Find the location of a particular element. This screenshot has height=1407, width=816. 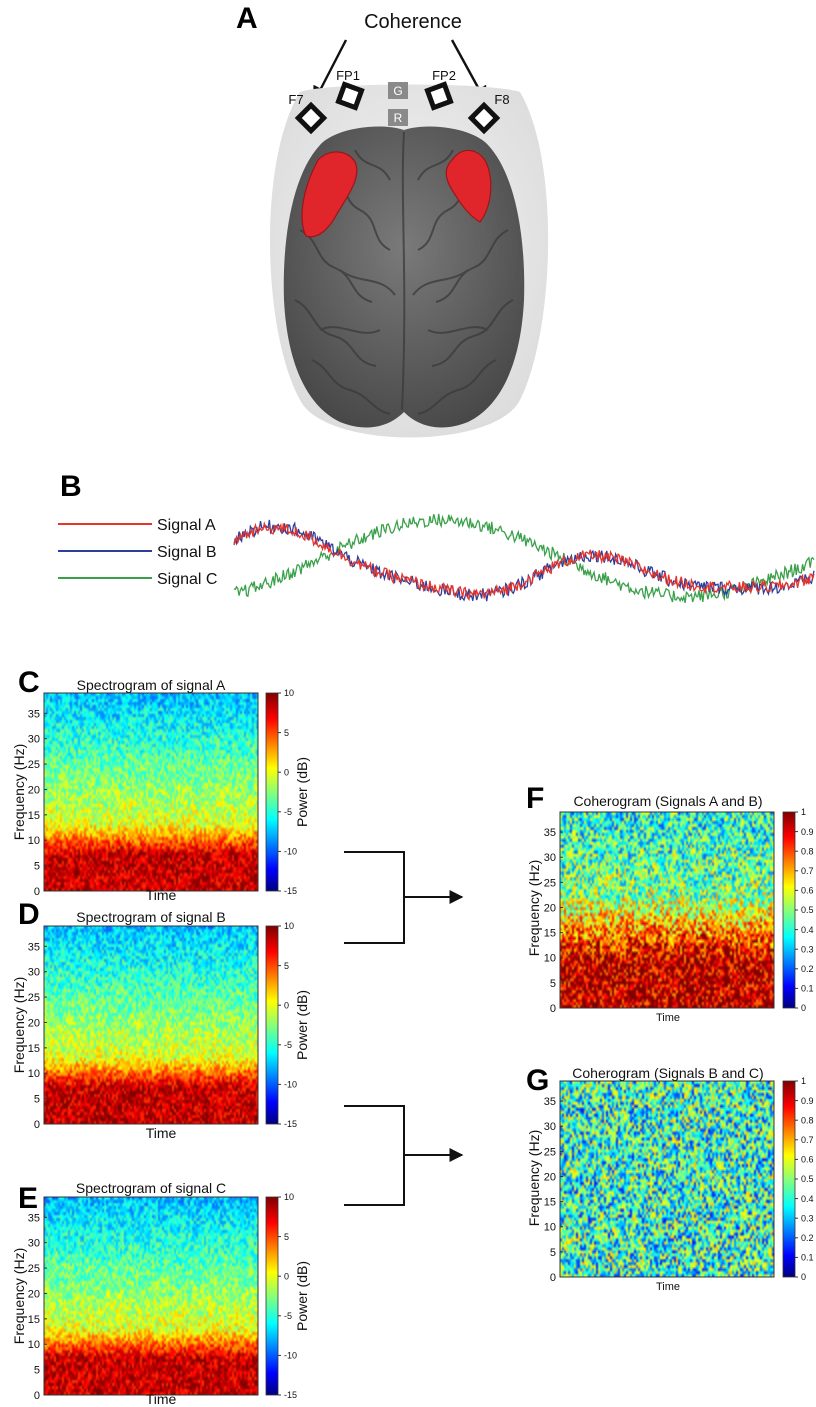

electrode-fp2 is located at coordinates (439, 96).